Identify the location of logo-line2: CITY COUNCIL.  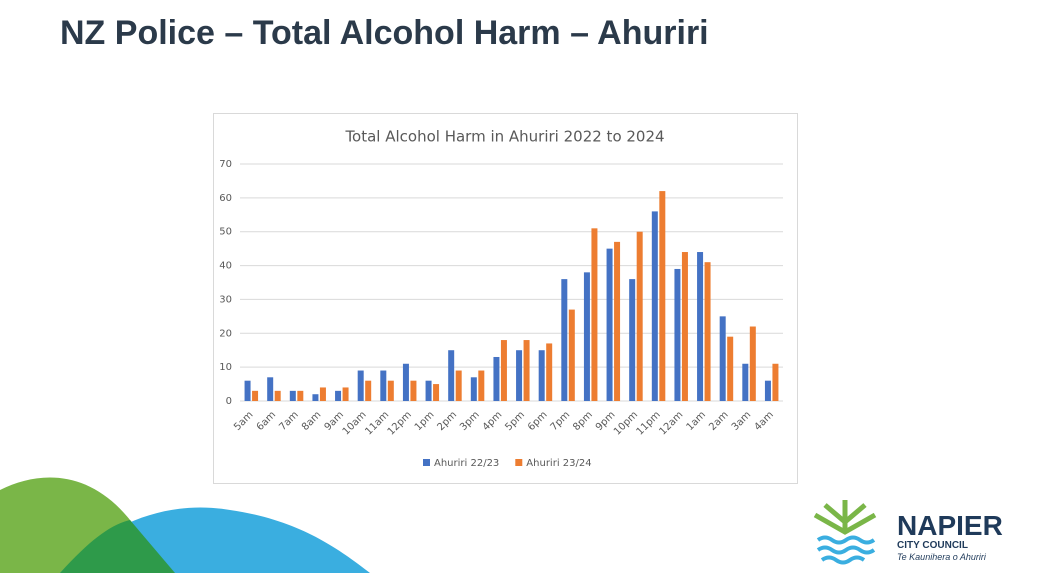
(932, 545).